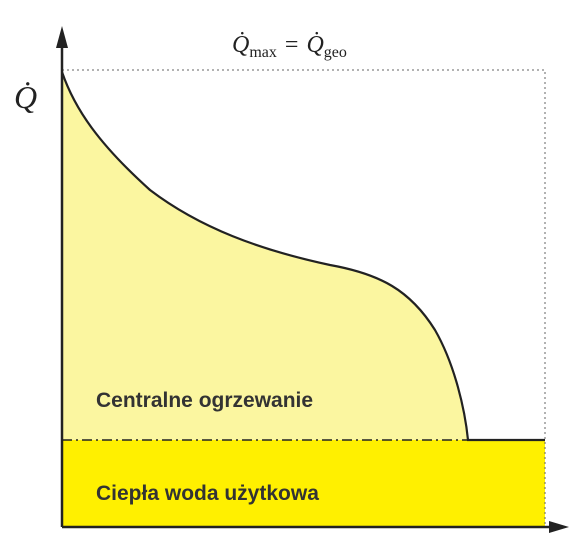  I want to click on top-label: Q̇max = Q̇geo, so click(289, 46).